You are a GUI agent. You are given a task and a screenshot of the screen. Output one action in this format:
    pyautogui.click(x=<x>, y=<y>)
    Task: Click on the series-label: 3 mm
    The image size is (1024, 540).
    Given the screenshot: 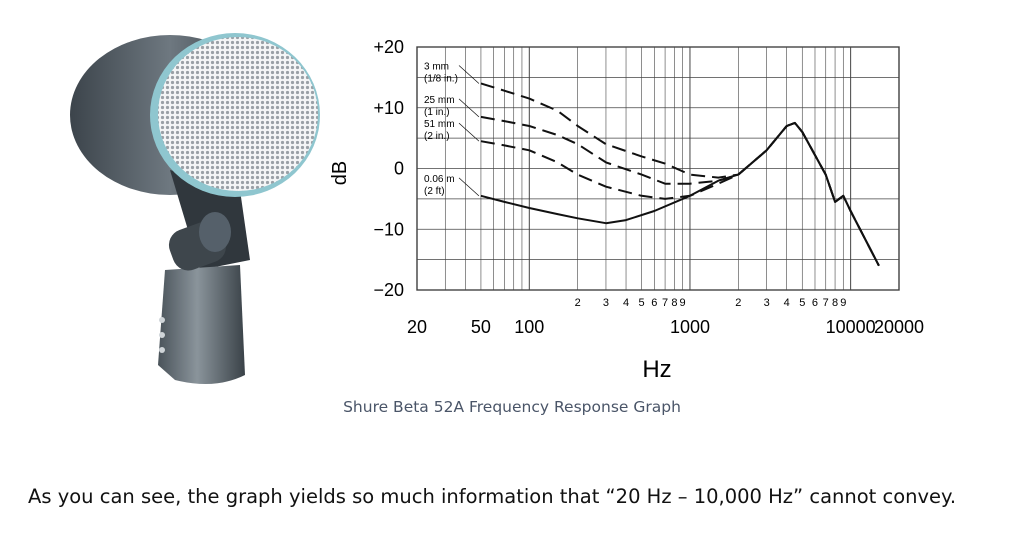 What is the action you would take?
    pyautogui.click(x=436, y=66)
    